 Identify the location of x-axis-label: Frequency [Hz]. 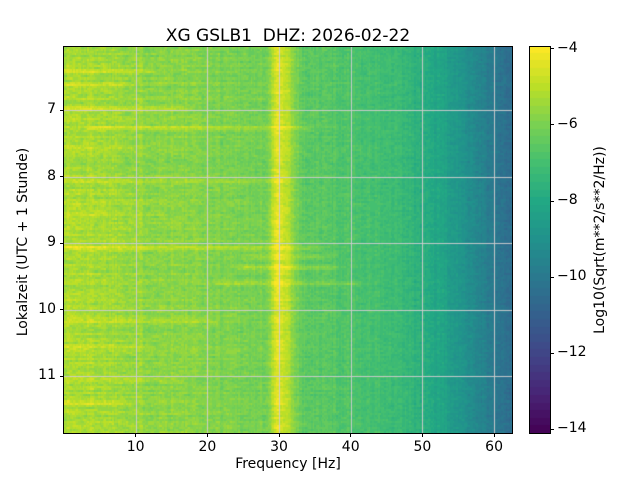
(288, 464).